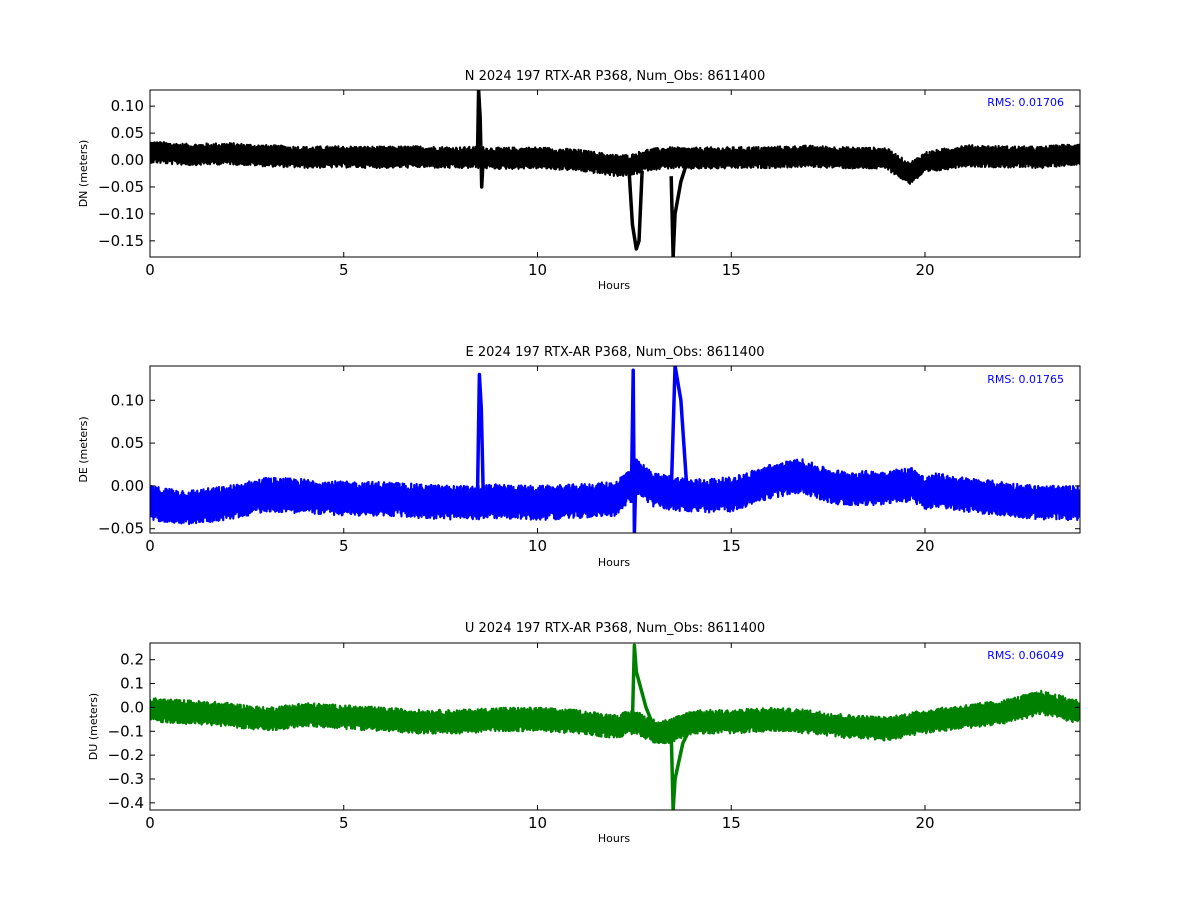 This screenshot has width=1200, height=900. What do you see at coordinates (615, 352) in the screenshot?
I see `panel-title: E 2024 197 RTX-AR P368, Num_Obs: 8611400` at bounding box center [615, 352].